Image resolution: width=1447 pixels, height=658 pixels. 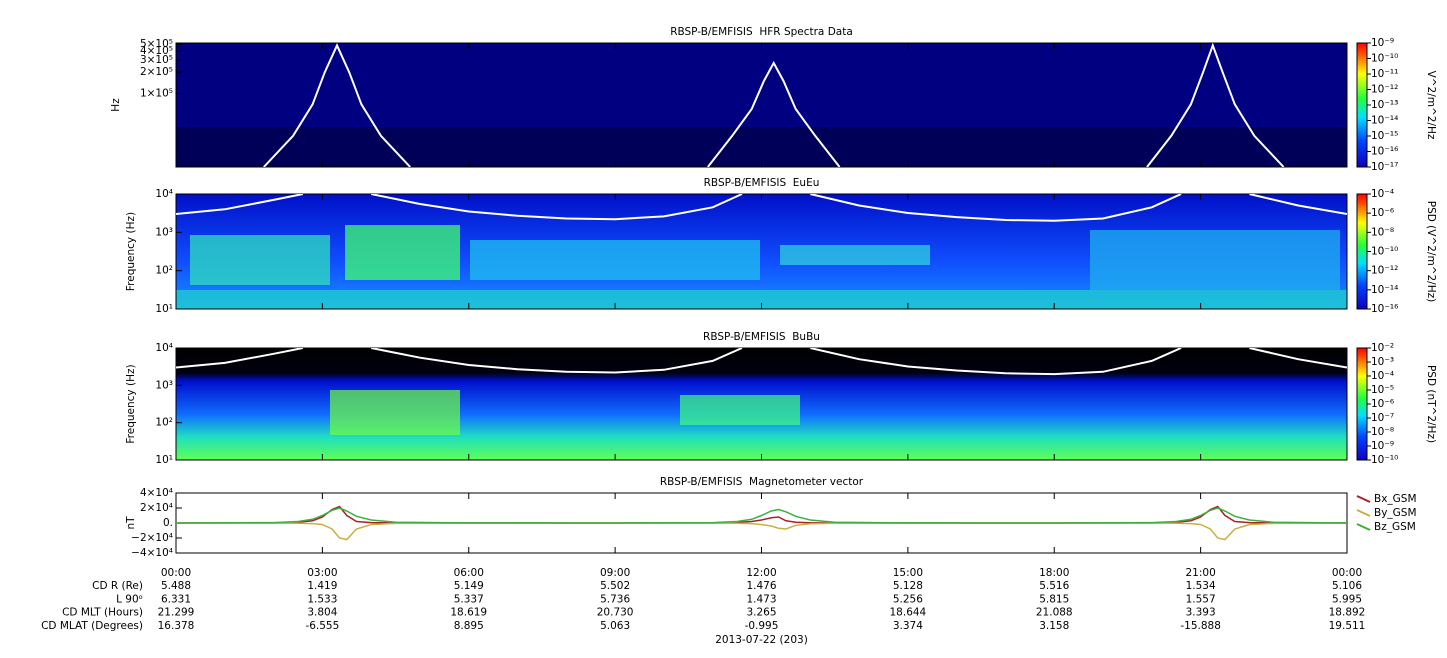 What do you see at coordinates (117, 586) in the screenshot?
I see `ephemeris-label: CD R (Re)` at bounding box center [117, 586].